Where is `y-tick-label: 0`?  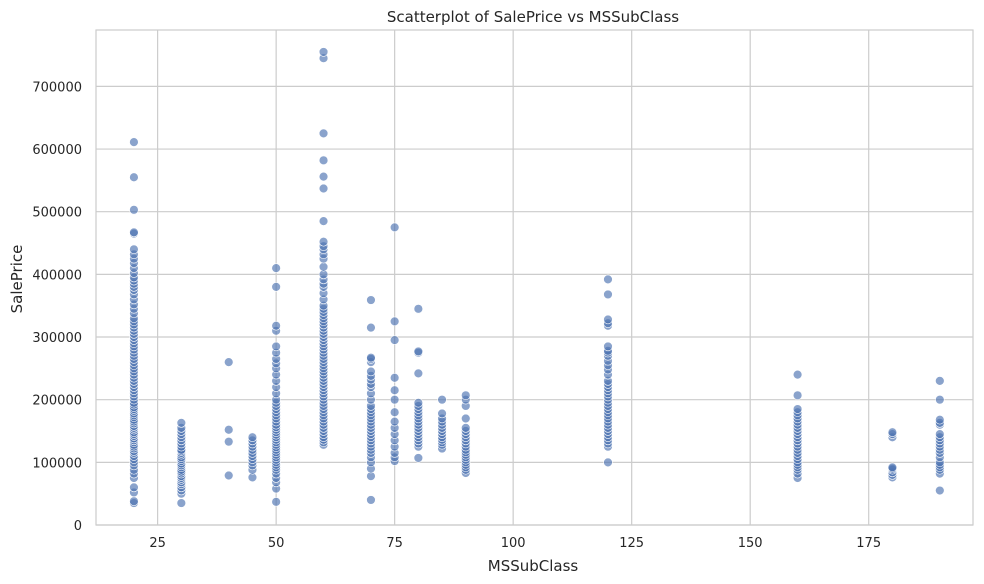
y-tick-label: 0 is located at coordinates (78, 526).